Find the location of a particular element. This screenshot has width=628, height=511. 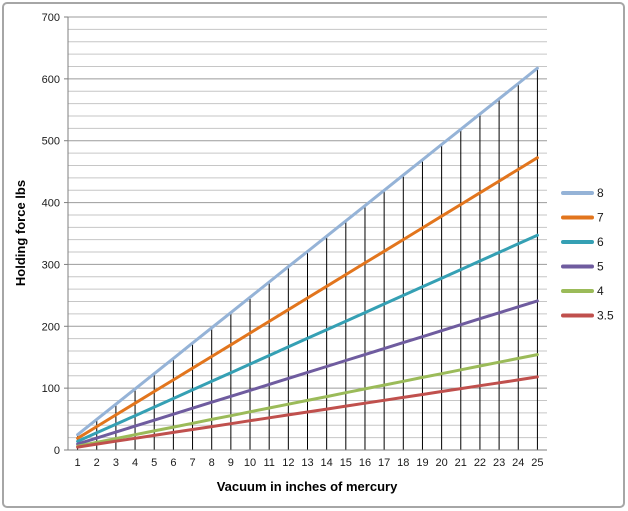

y-tick-label: 500 is located at coordinates (51, 142).